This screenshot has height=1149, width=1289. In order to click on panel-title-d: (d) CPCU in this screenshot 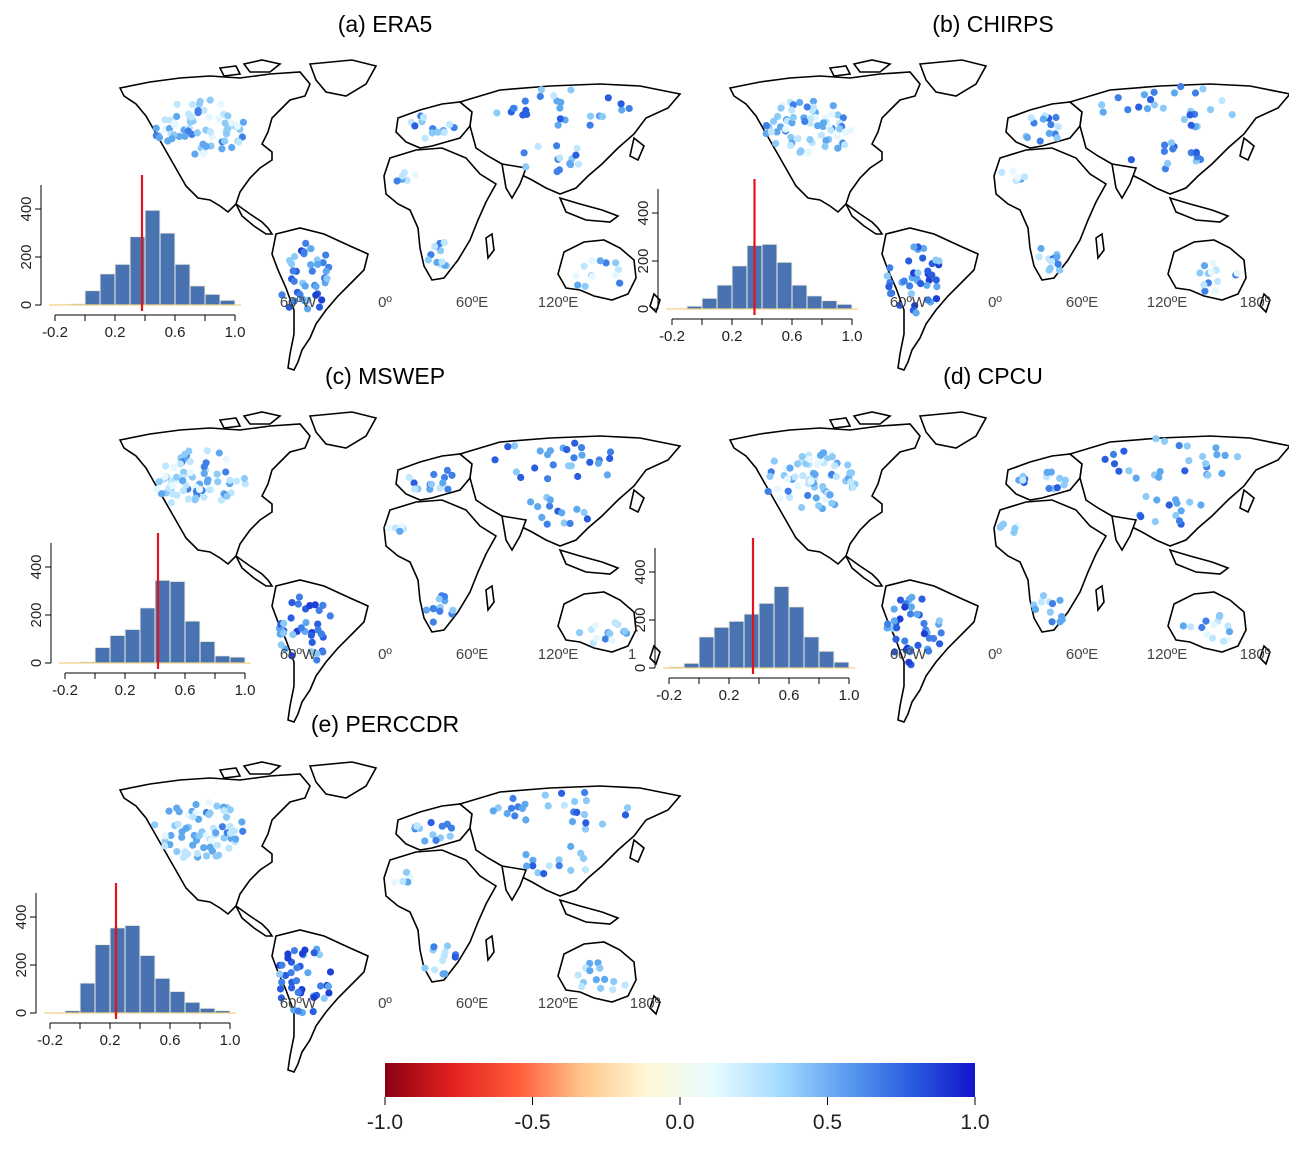, I will do `click(993, 376)`.